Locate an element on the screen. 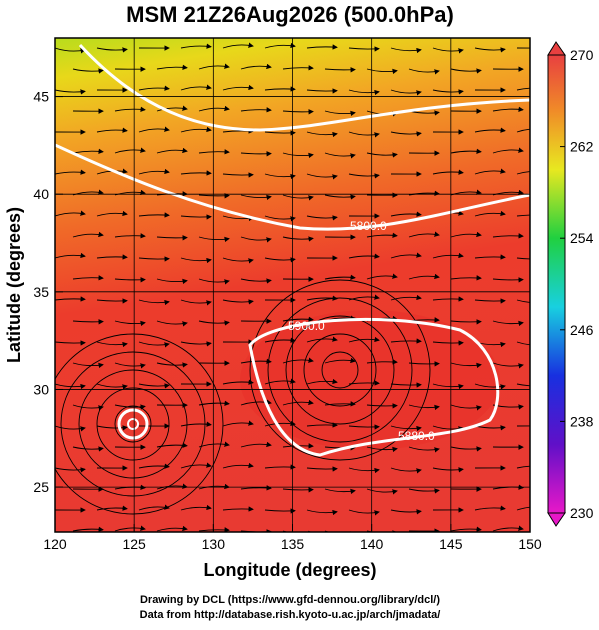  x-tick-label: 140 is located at coordinates (372, 544).